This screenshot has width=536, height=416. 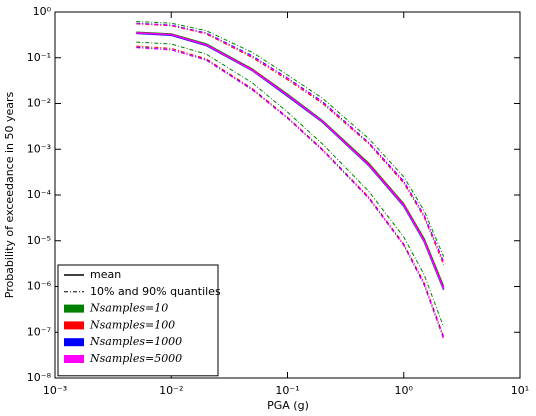 What do you see at coordinates (287, 390) in the screenshot?
I see `x-tick-label: 10⁻¹` at bounding box center [287, 390].